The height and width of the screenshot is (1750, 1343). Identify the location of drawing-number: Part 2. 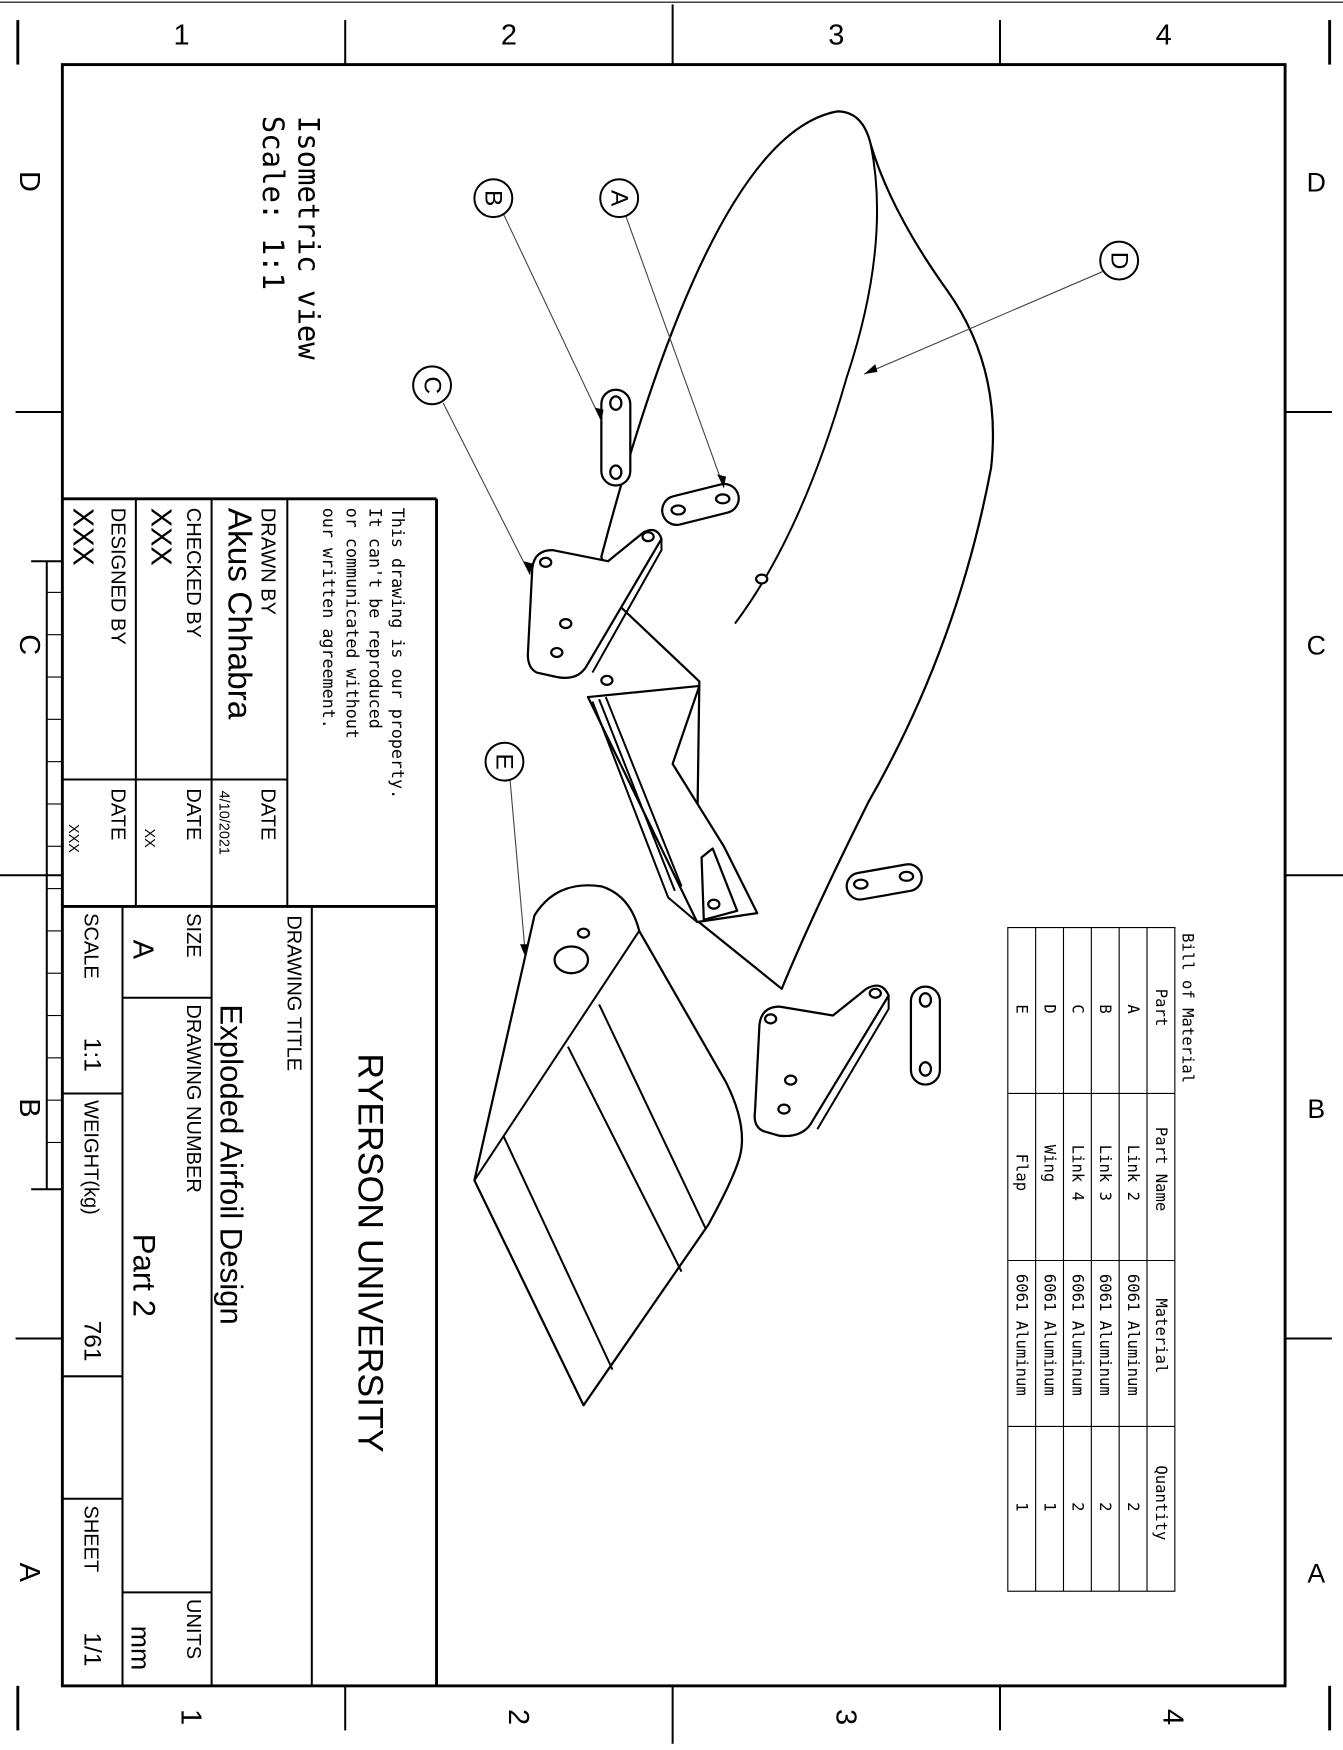
(144, 1275).